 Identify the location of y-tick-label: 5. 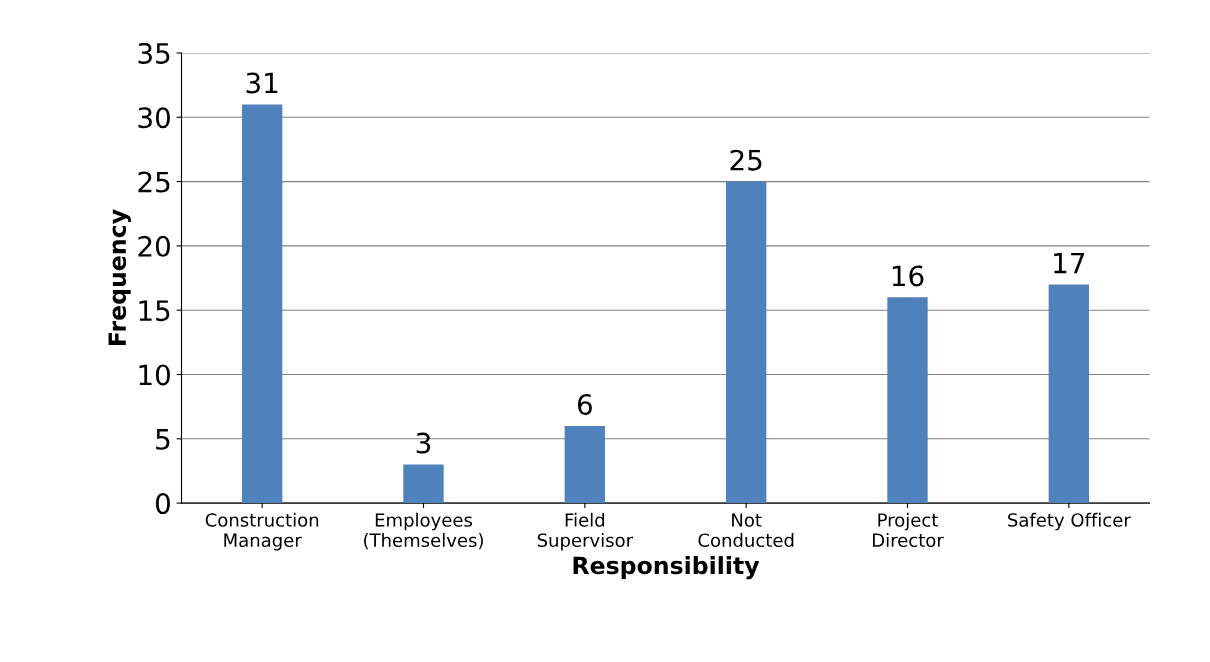
(163, 439).